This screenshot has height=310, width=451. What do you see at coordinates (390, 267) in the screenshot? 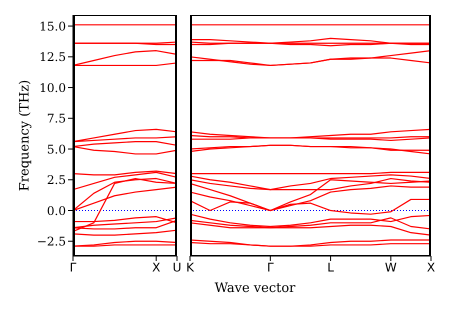
I see `x-tick-label: W` at bounding box center [390, 267].